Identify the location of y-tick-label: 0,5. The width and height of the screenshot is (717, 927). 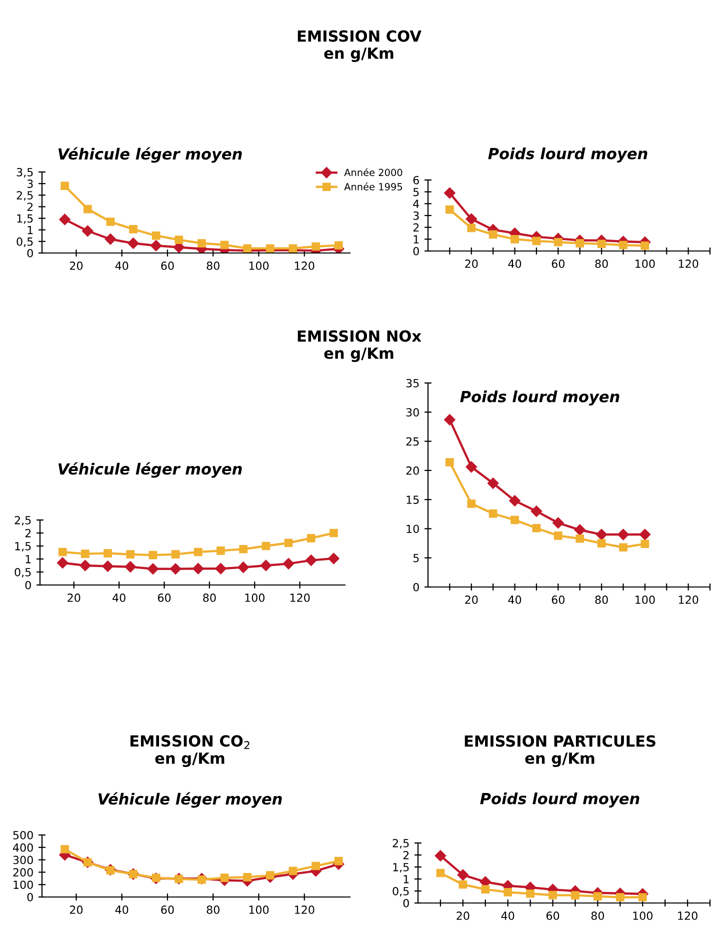
(22, 573).